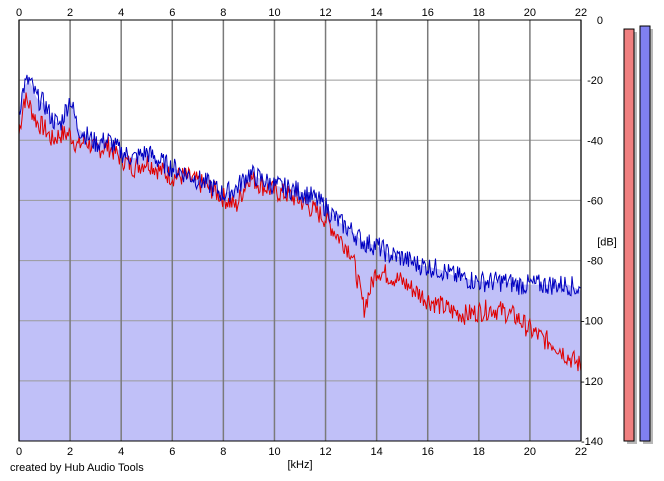 The width and height of the screenshot is (664, 481). Describe the element at coordinates (77, 468) in the screenshot. I see `credit-text: created by Hub Audio Tools` at that location.